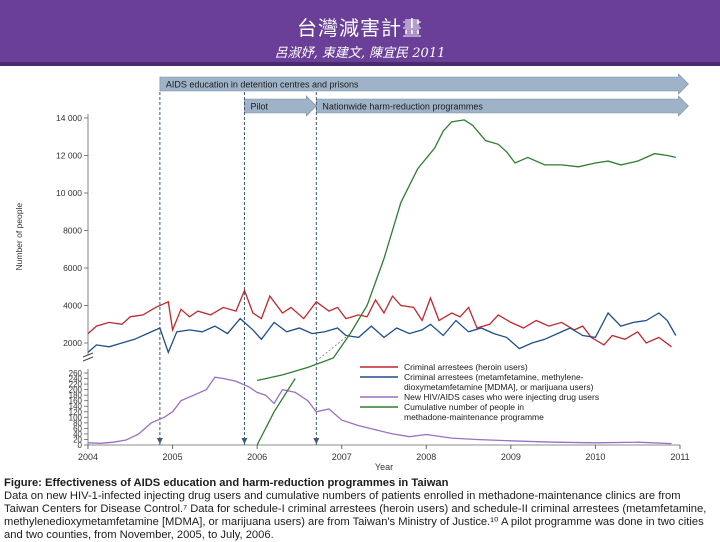  What do you see at coordinates (333, 347) in the screenshot?
I see `methadone-break-connector` at bounding box center [333, 347].